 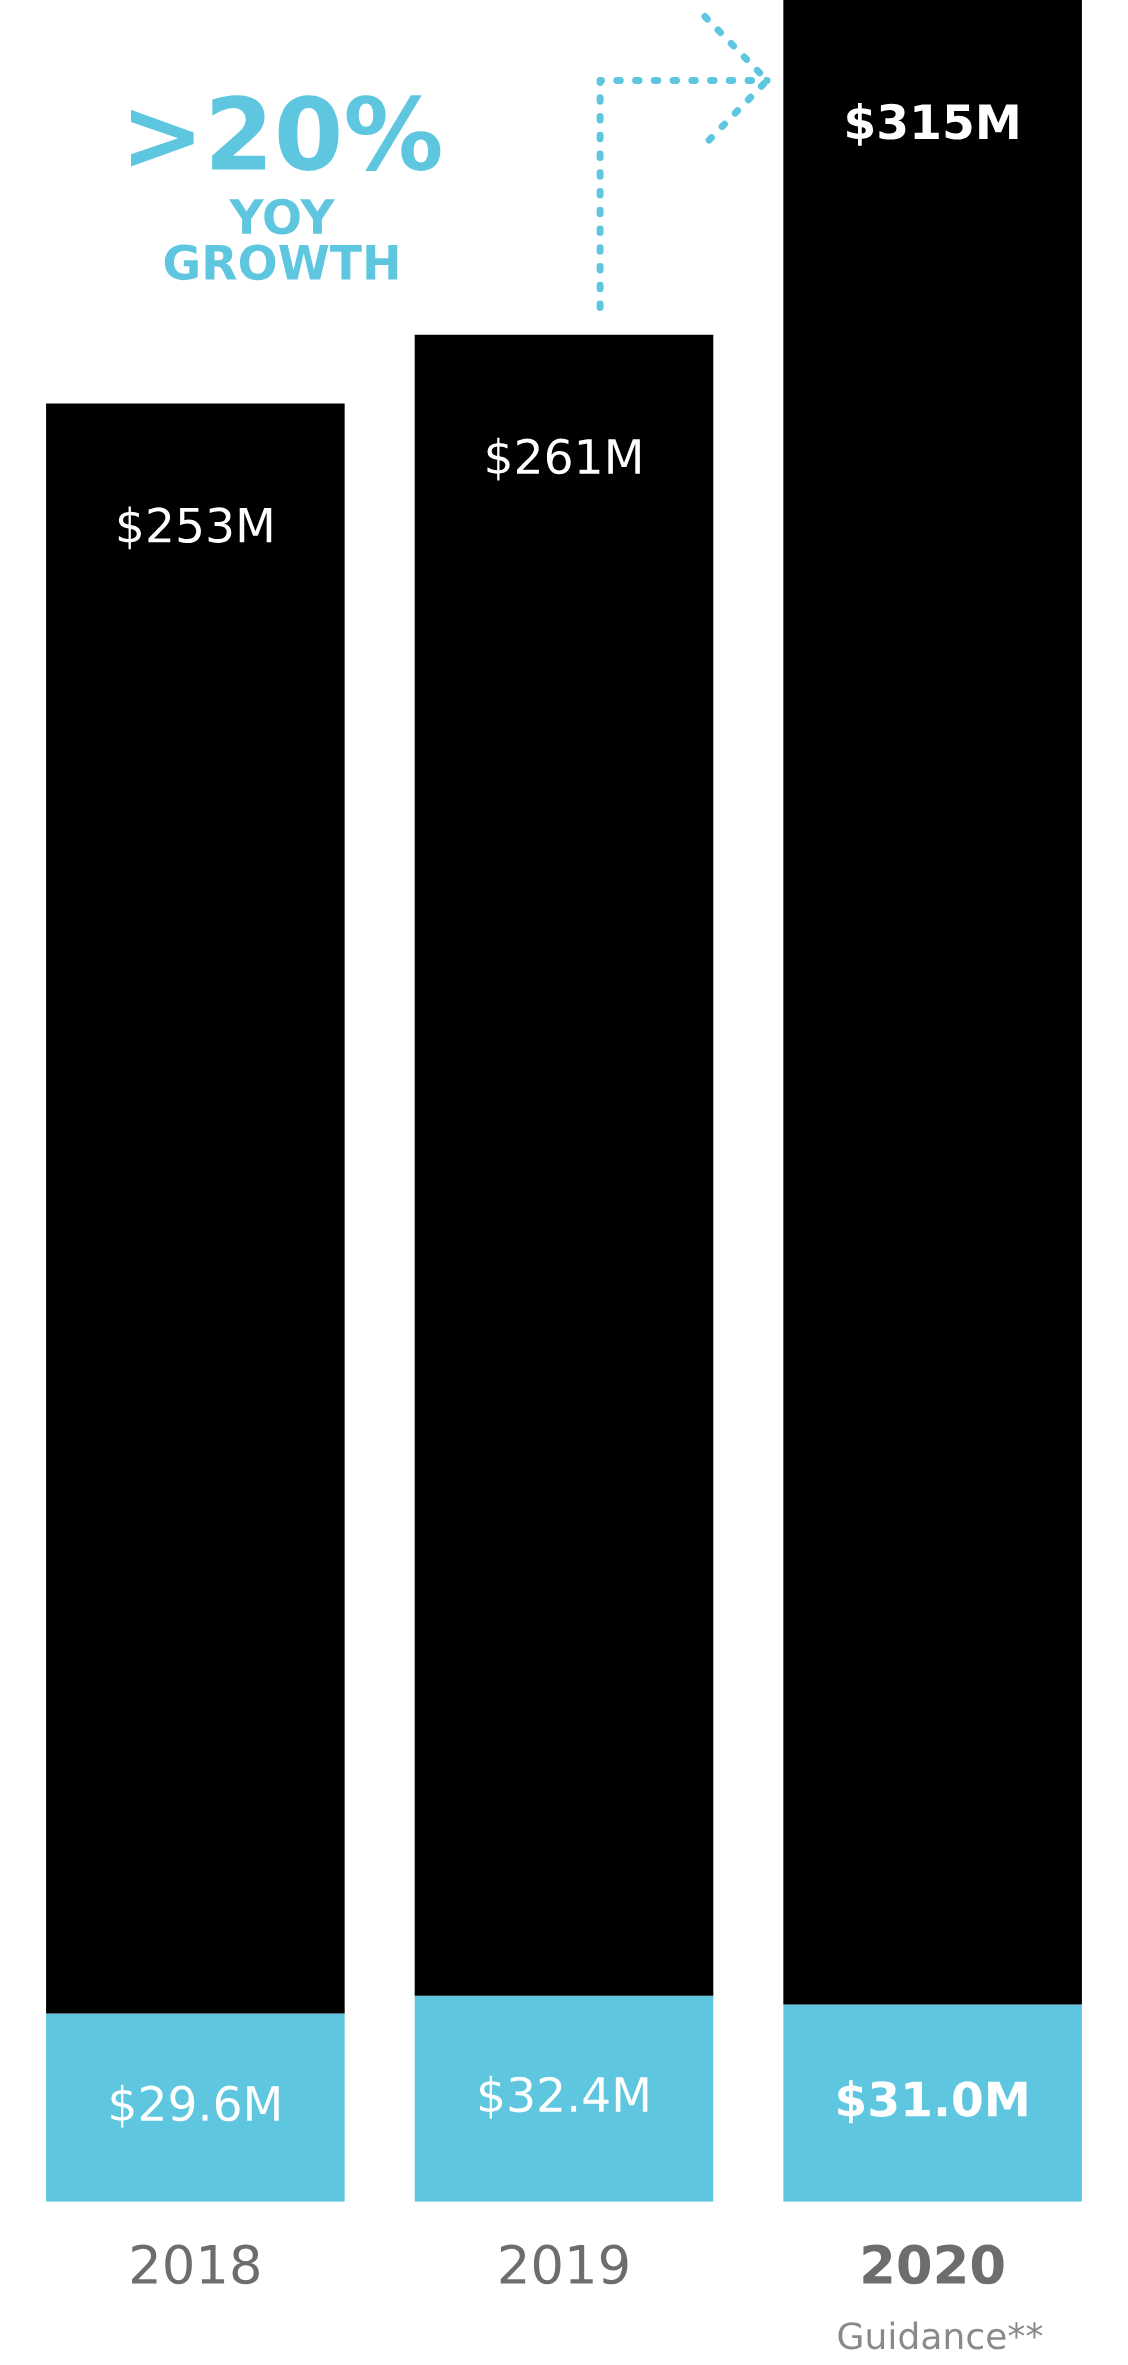 What do you see at coordinates (933, 2264) in the screenshot?
I see `x-tick-label: 2020` at bounding box center [933, 2264].